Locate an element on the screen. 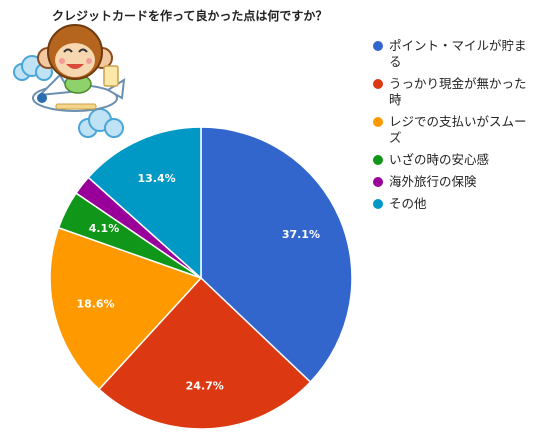  legend-item: 海外旅行の保険 is located at coordinates (455, 182).